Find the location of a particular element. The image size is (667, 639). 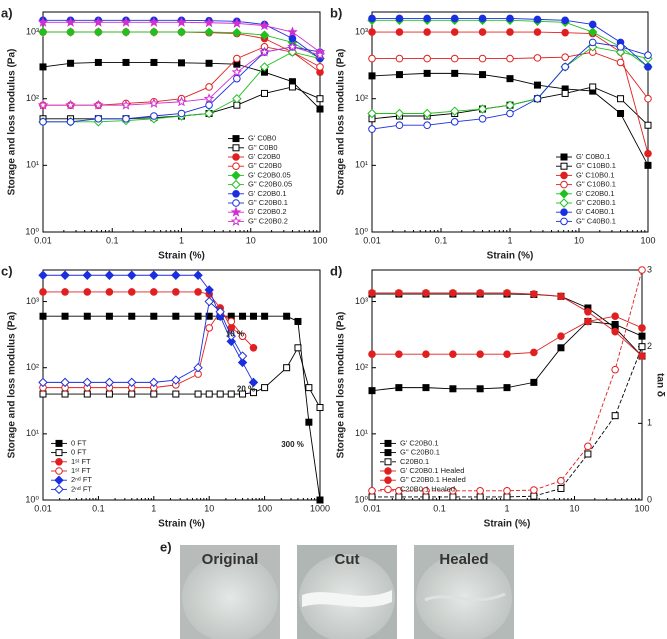

legend-label: 0 FT is located at coordinates (79, 452).